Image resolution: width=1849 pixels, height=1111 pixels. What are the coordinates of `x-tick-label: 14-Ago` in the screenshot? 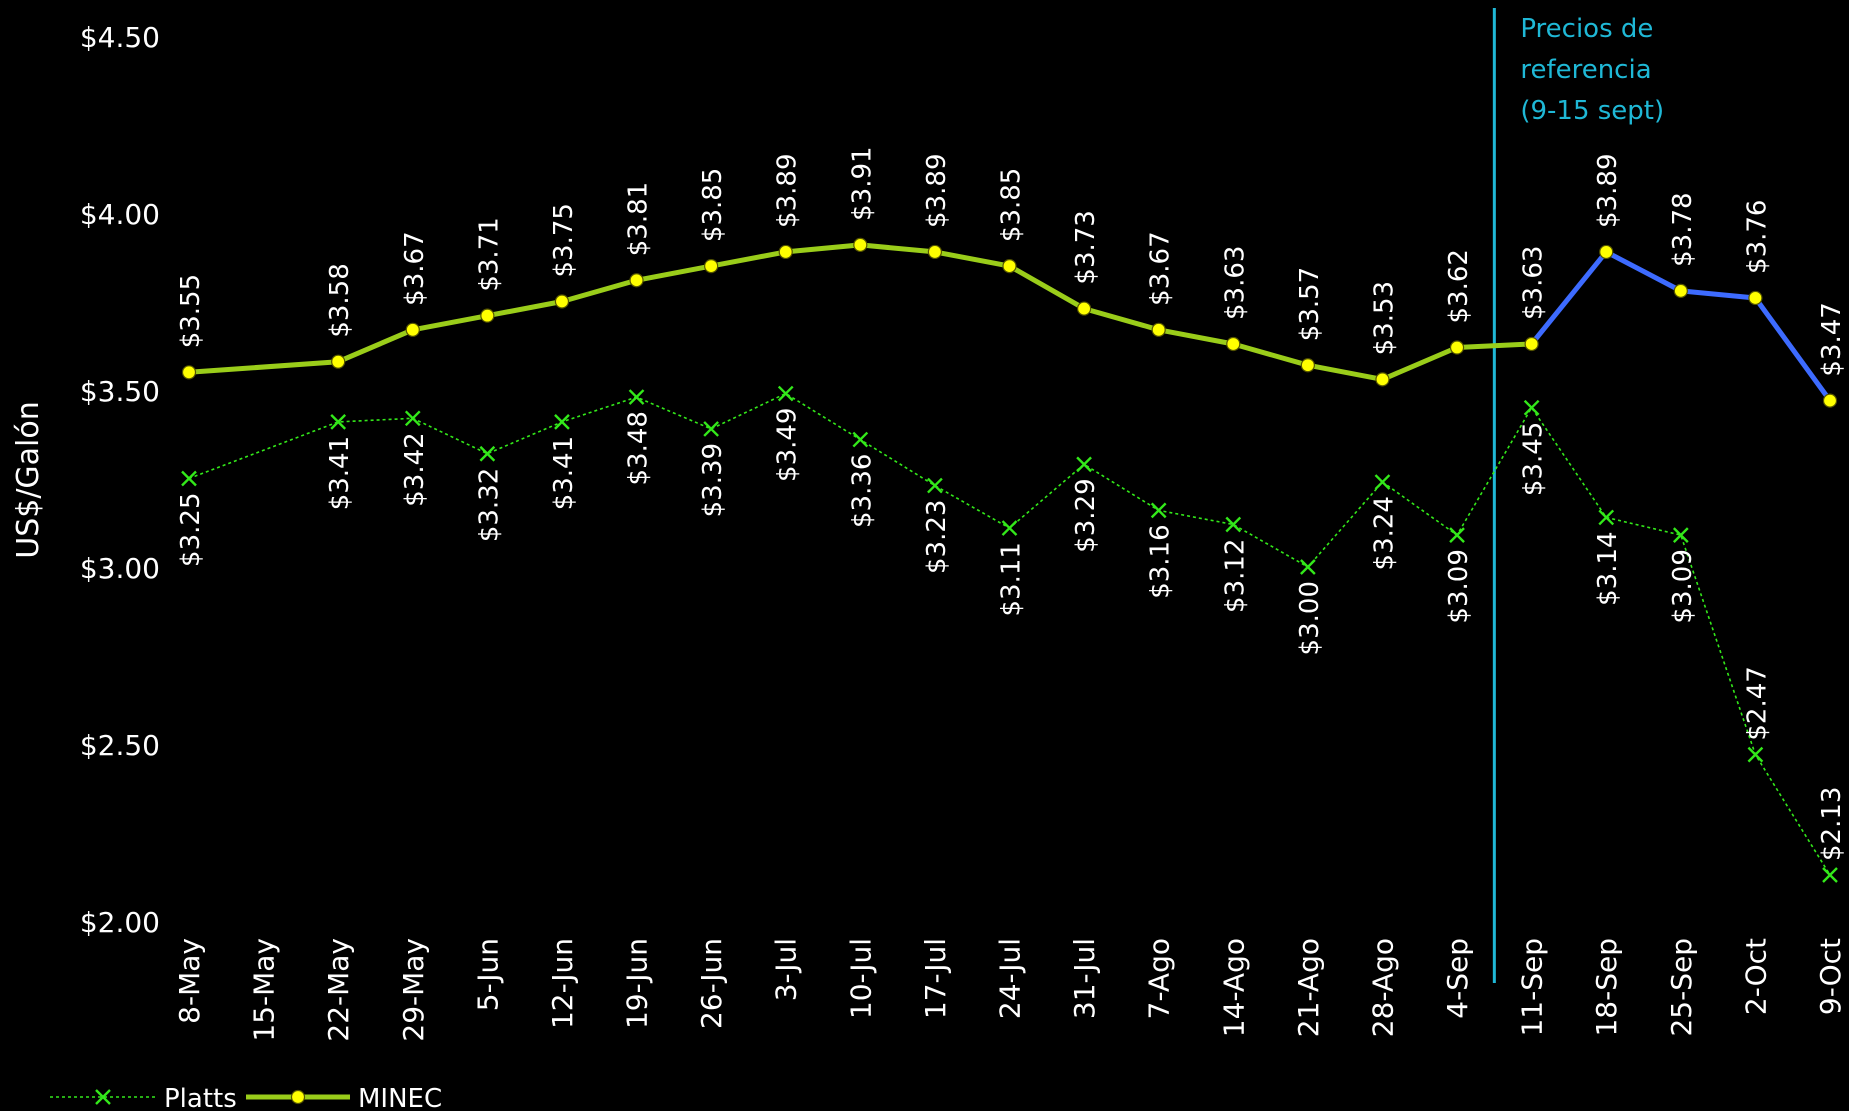 It's located at (1233, 987).